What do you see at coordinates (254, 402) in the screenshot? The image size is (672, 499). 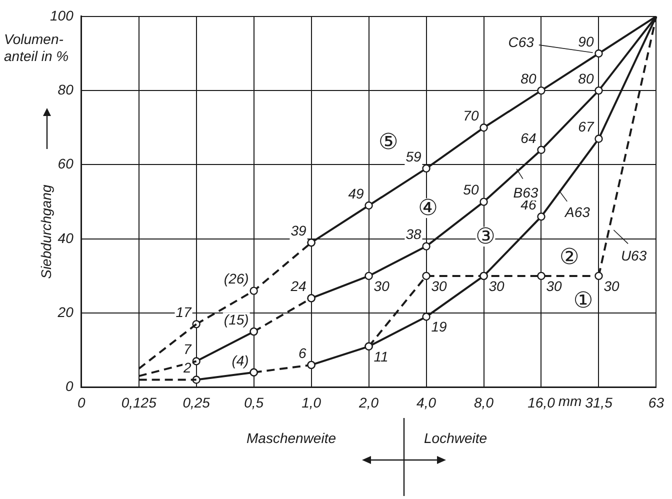 I see `x-tick-label: 0,5` at bounding box center [254, 402].